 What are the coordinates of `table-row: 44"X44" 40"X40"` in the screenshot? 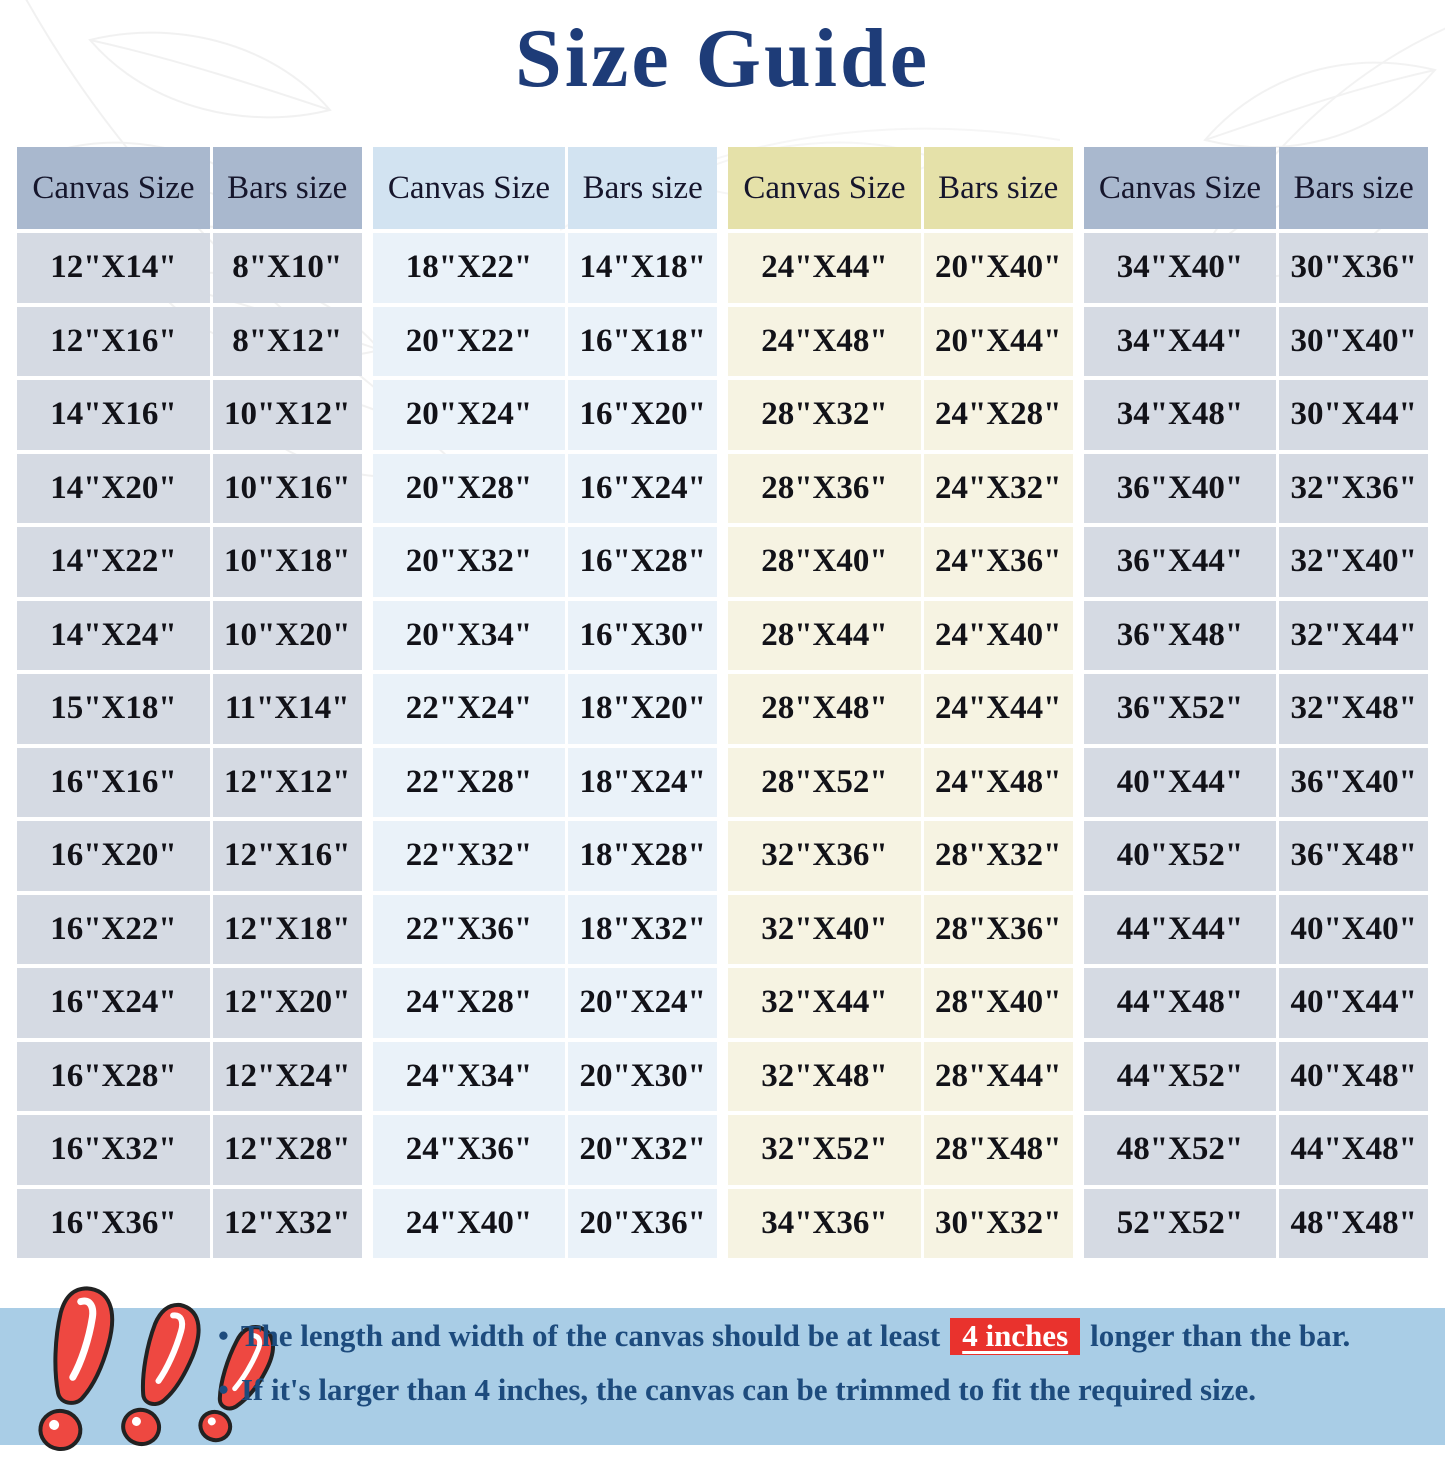 It's located at (1255, 929).